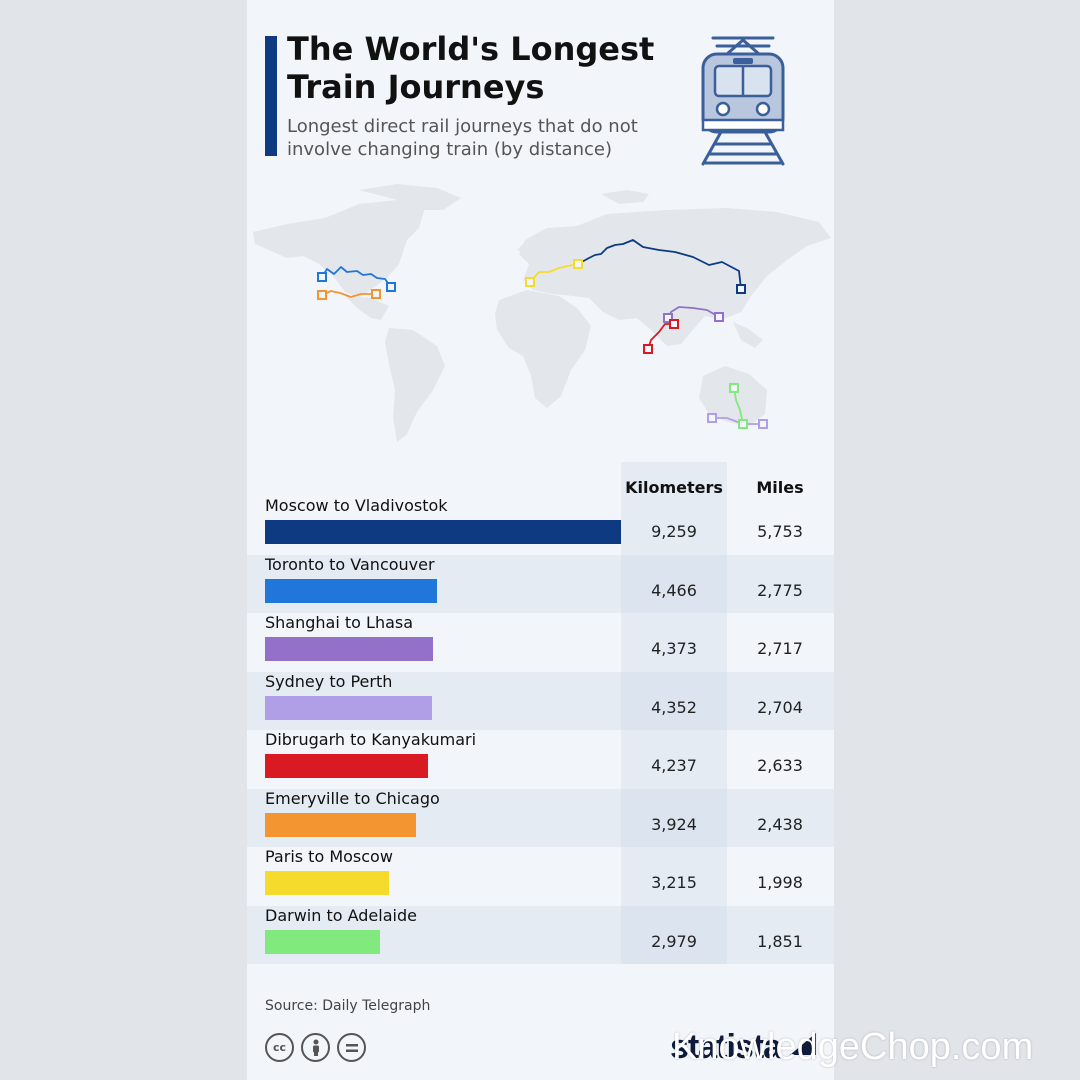  What do you see at coordinates (542, 313) in the screenshot?
I see `world-map` at bounding box center [542, 313].